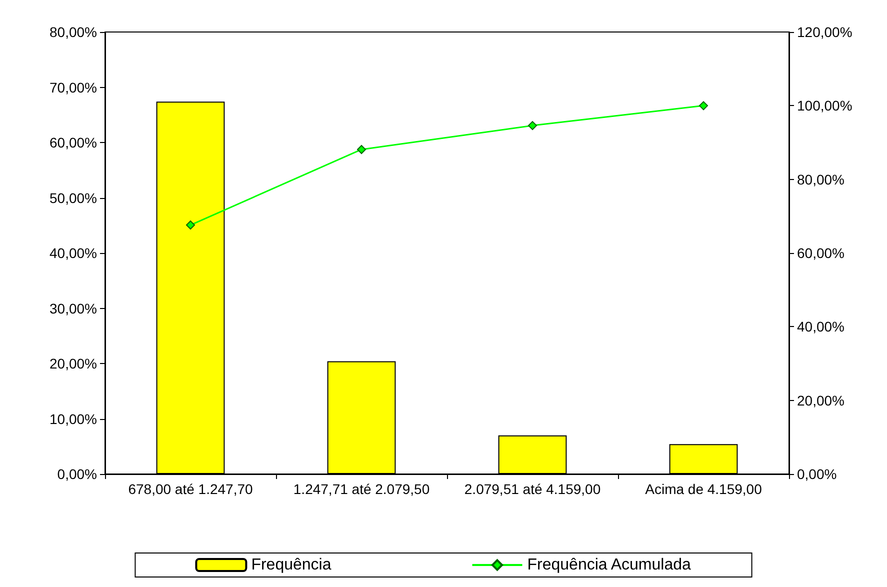 Image resolution: width=887 pixels, height=587 pixels. I want to click on y-tick-label: 60,00%, so click(73, 142).